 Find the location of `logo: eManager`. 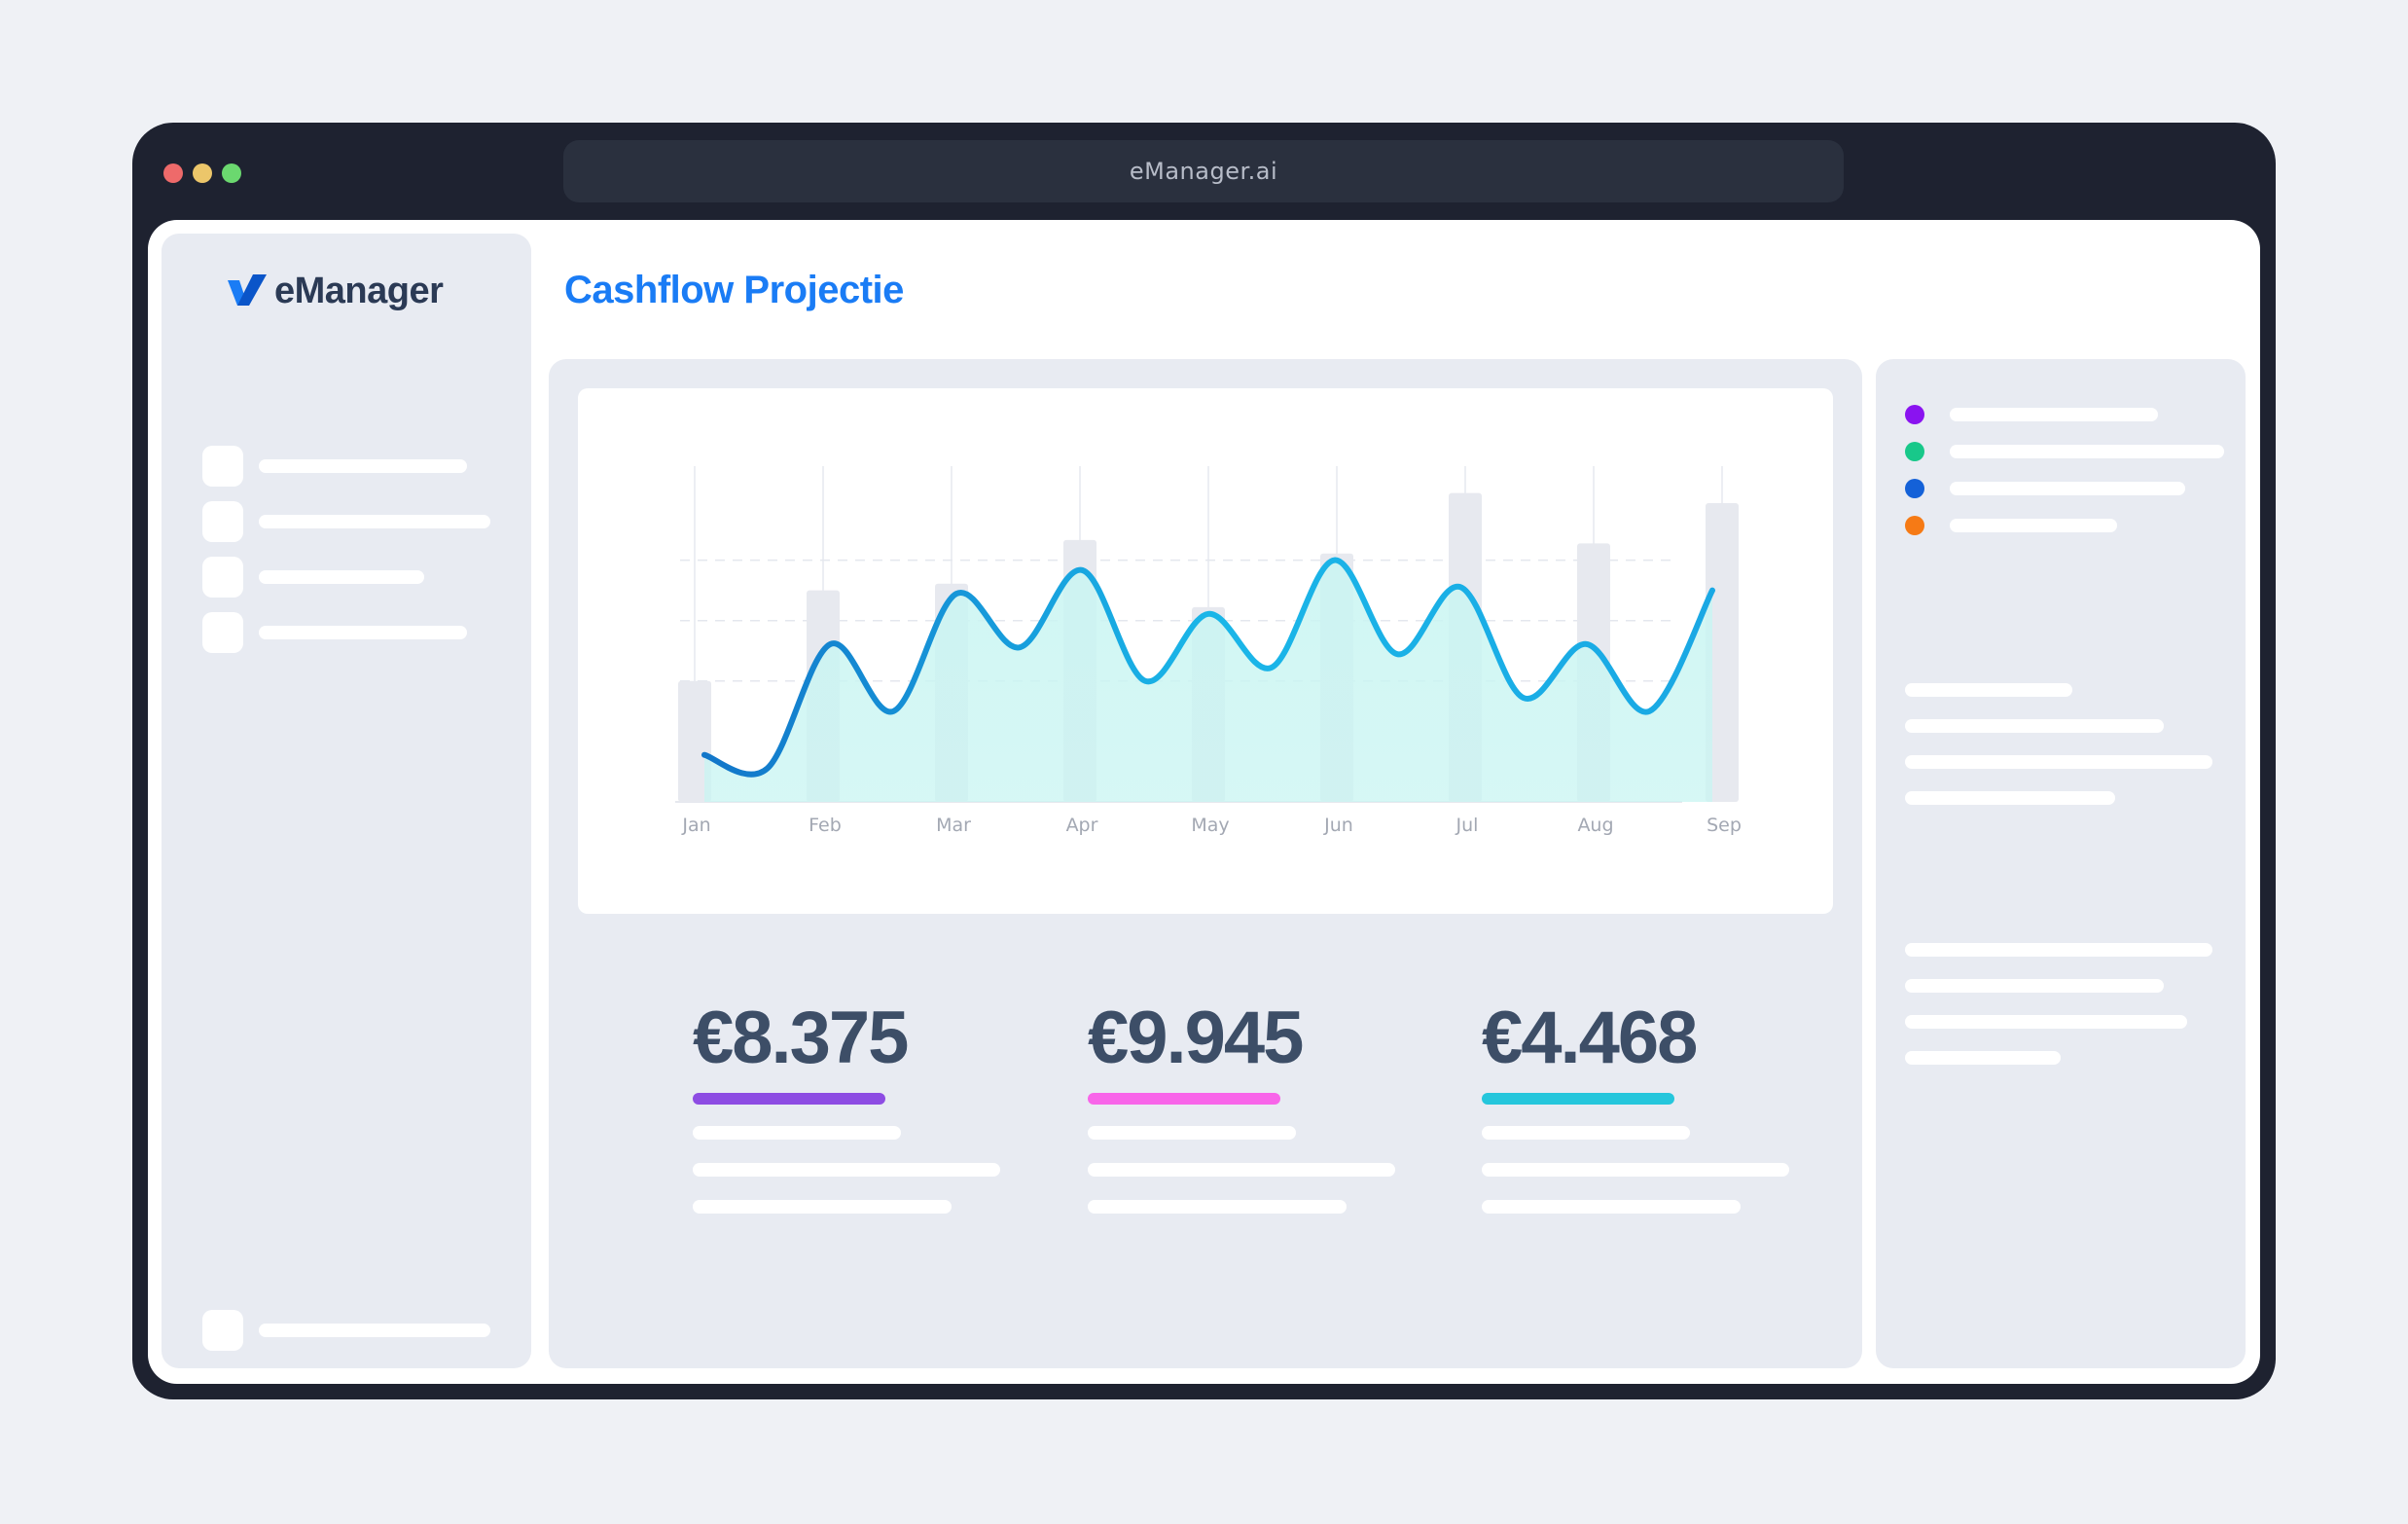

logo: eManager is located at coordinates (335, 291).